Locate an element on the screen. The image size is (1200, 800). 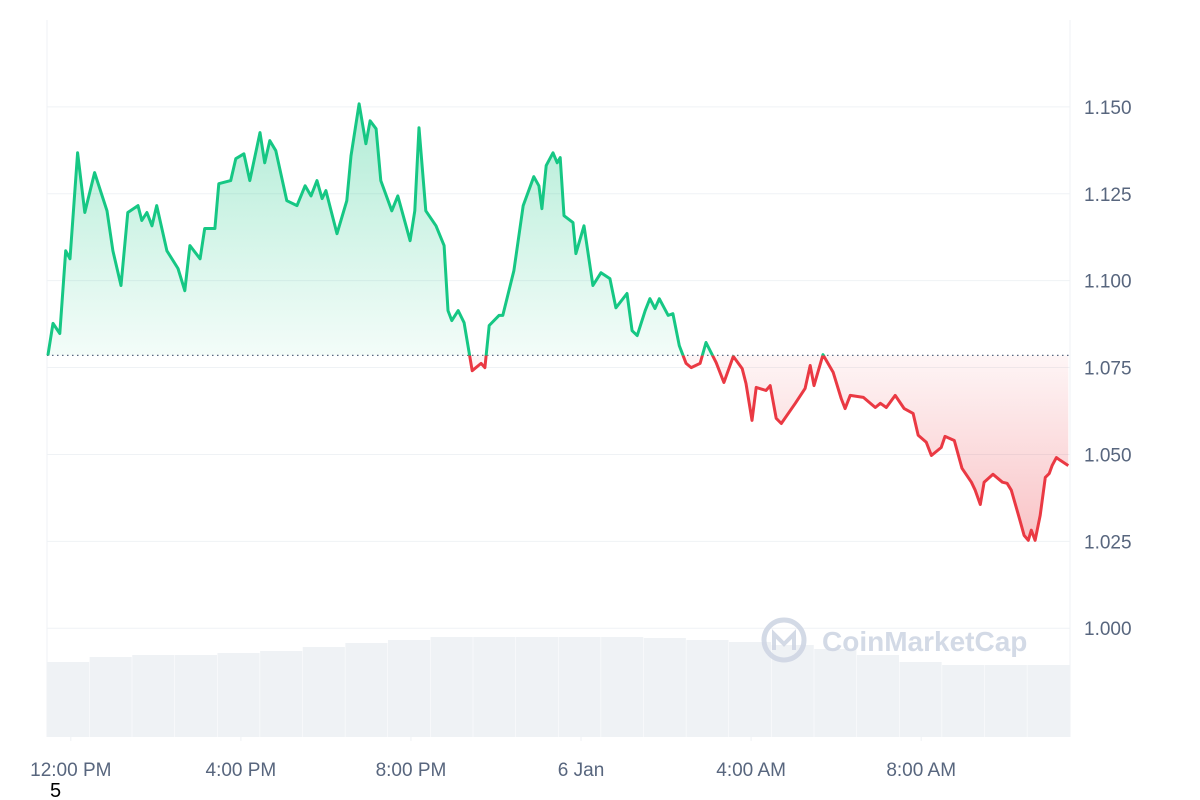
y-tick-label: 1.050 is located at coordinates (1108, 455).